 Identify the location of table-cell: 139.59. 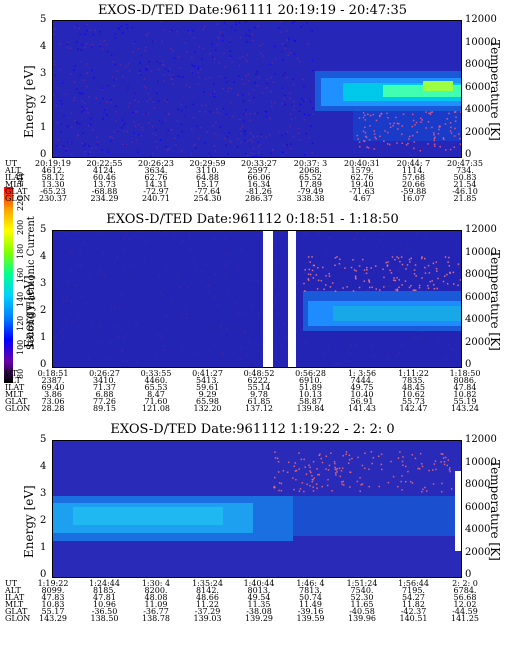
(310, 618).